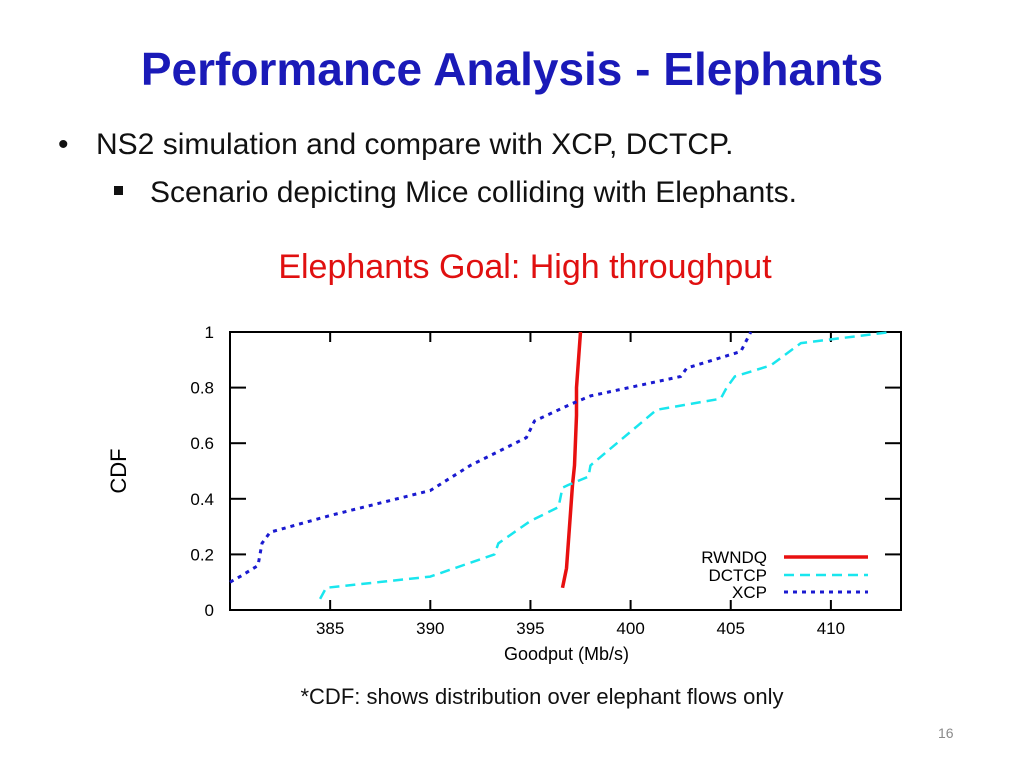 The image size is (1024, 768). Describe the element at coordinates (946, 733) in the screenshot. I see `page-number: 16` at that location.